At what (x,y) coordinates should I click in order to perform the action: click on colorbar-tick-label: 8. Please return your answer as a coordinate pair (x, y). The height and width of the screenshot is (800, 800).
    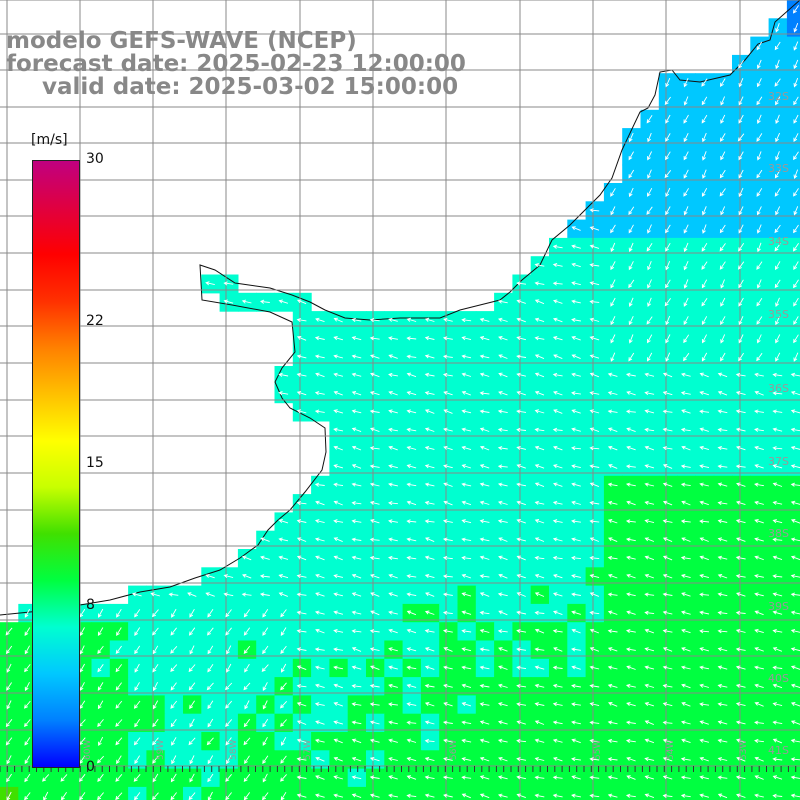
    Looking at the image, I should click on (90, 604).